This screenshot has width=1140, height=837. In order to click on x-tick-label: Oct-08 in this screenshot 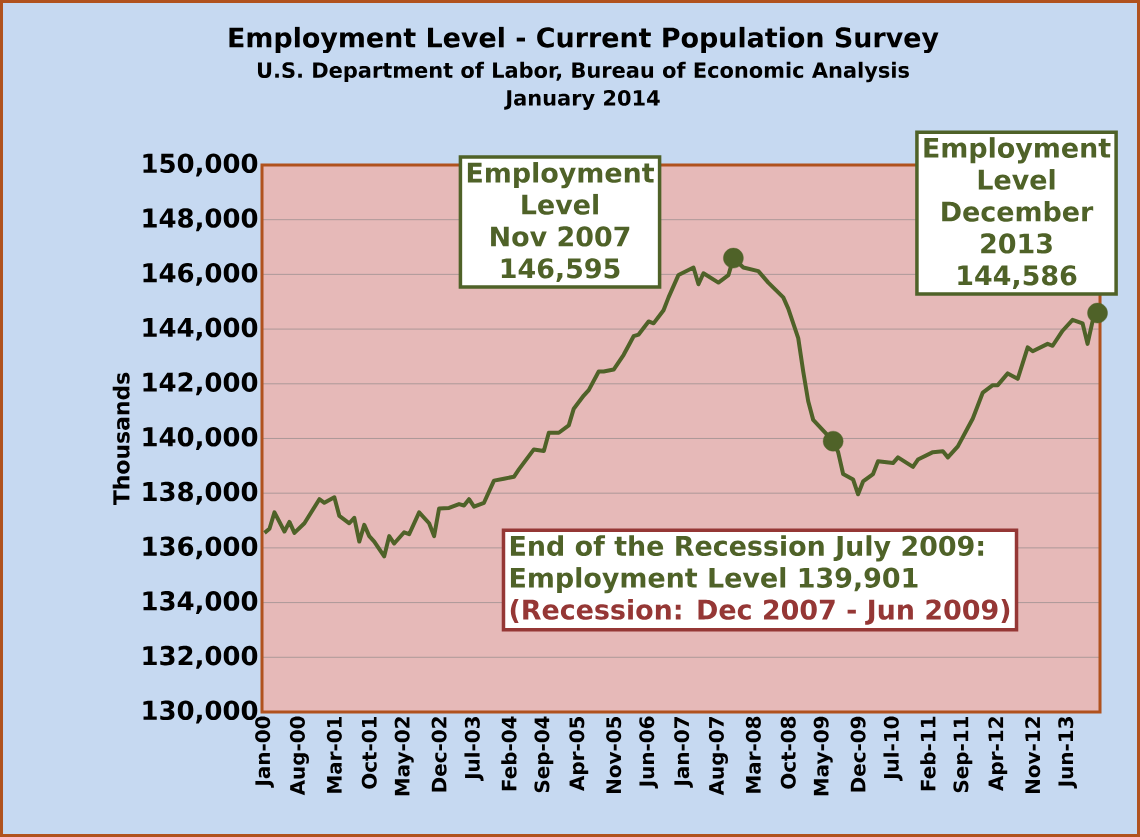, I will do `click(788, 752)`.